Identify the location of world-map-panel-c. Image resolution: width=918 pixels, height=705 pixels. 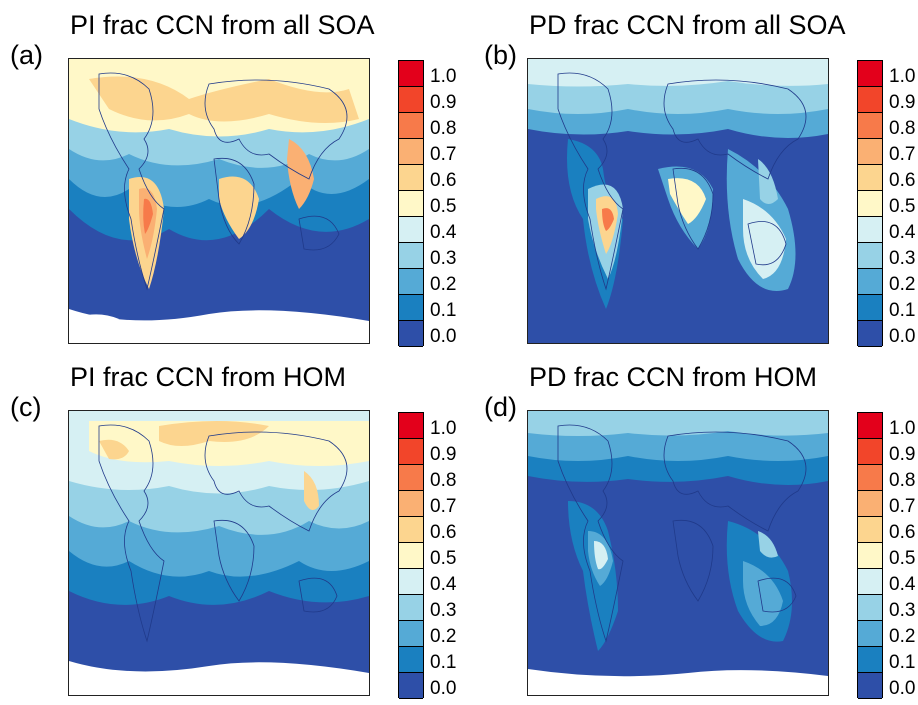
(219, 553).